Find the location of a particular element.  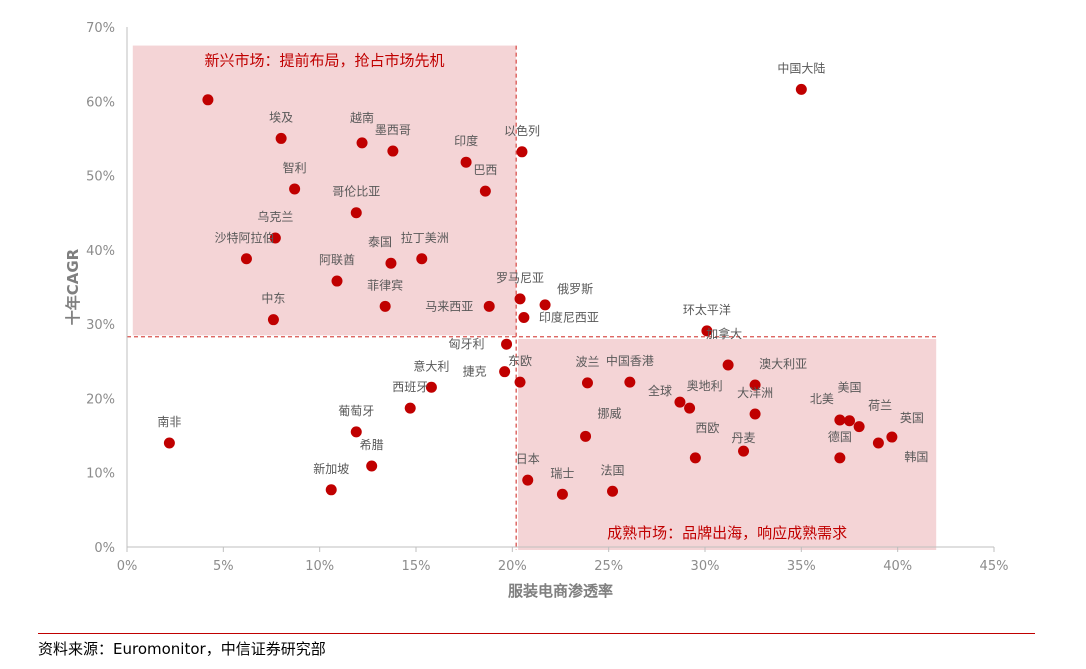

data-label: 环太平洋 is located at coordinates (707, 309).